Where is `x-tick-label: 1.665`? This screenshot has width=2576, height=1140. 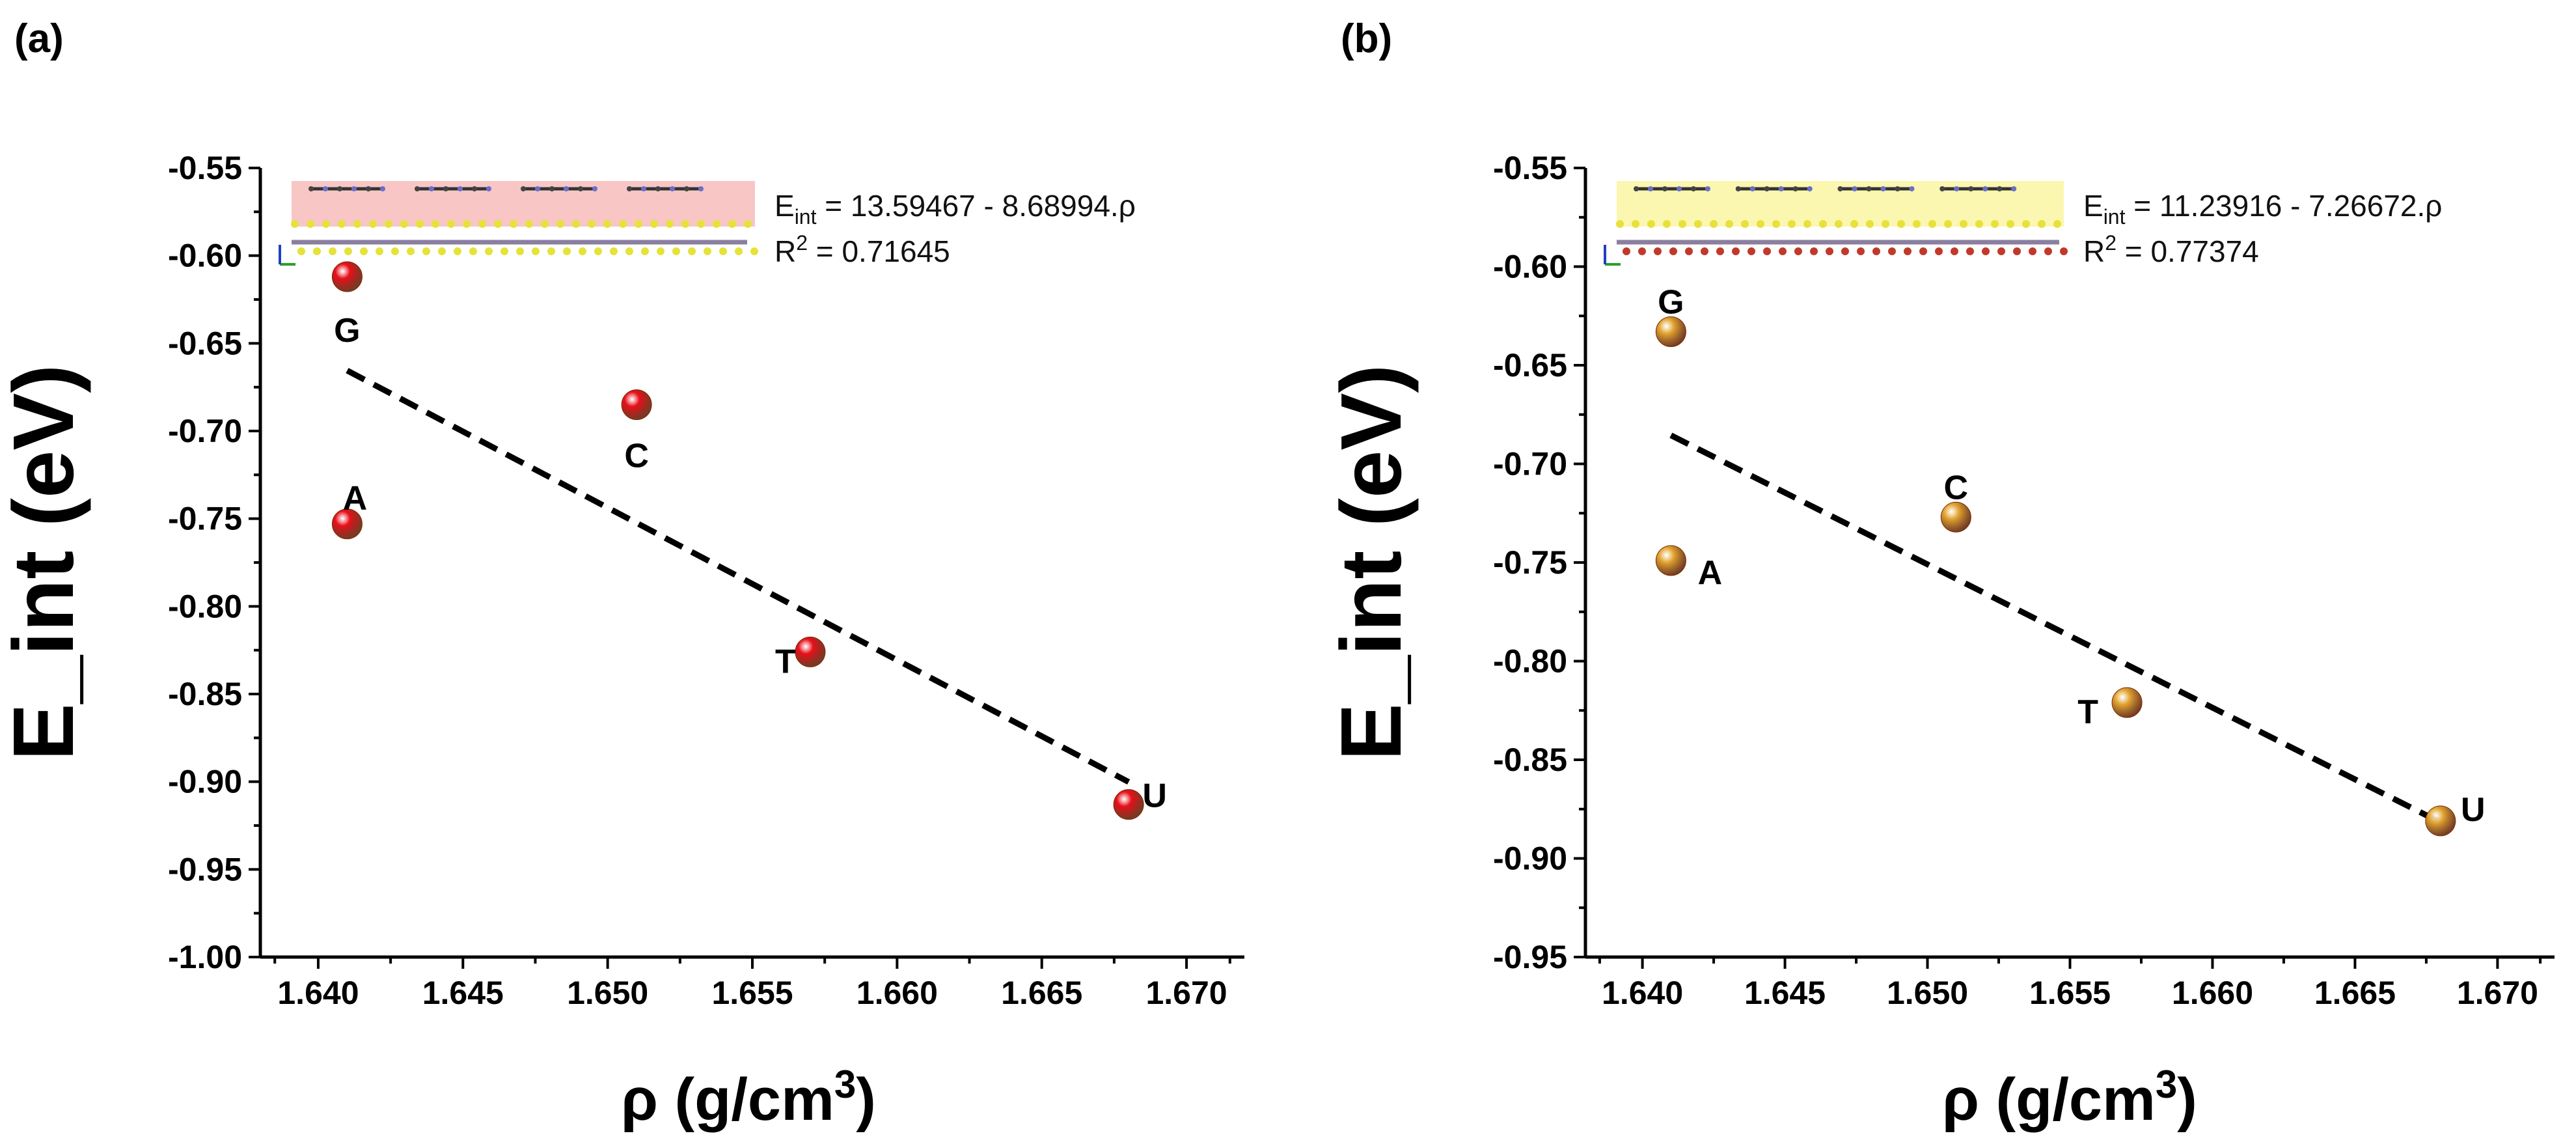
x-tick-label: 1.665 is located at coordinates (2355, 993).